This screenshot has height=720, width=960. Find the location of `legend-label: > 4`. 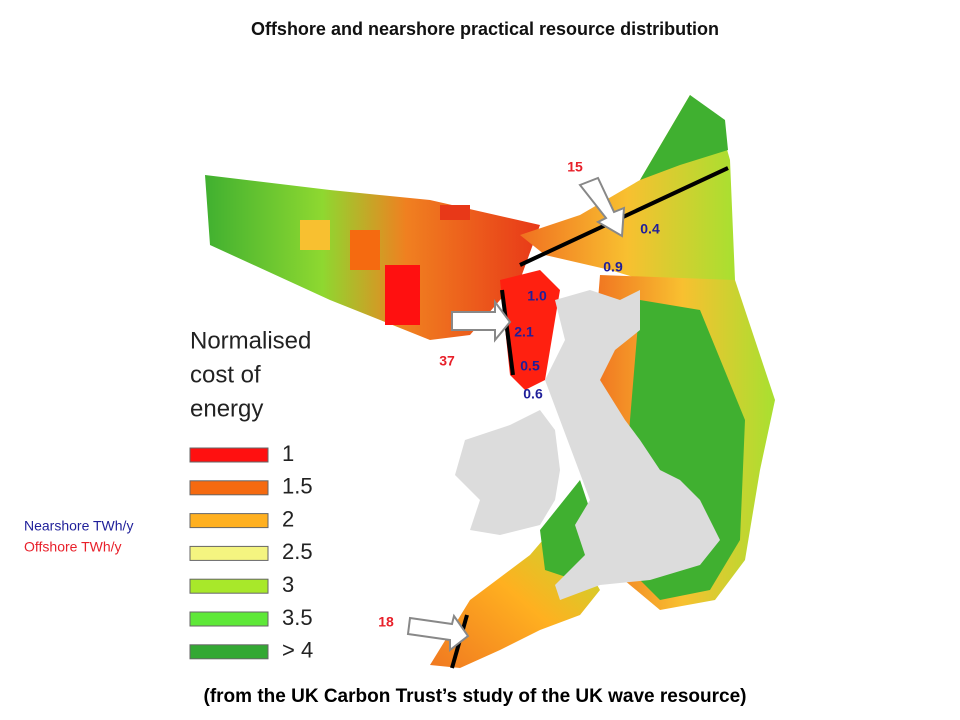

legend-label: > 4 is located at coordinates (297, 650).